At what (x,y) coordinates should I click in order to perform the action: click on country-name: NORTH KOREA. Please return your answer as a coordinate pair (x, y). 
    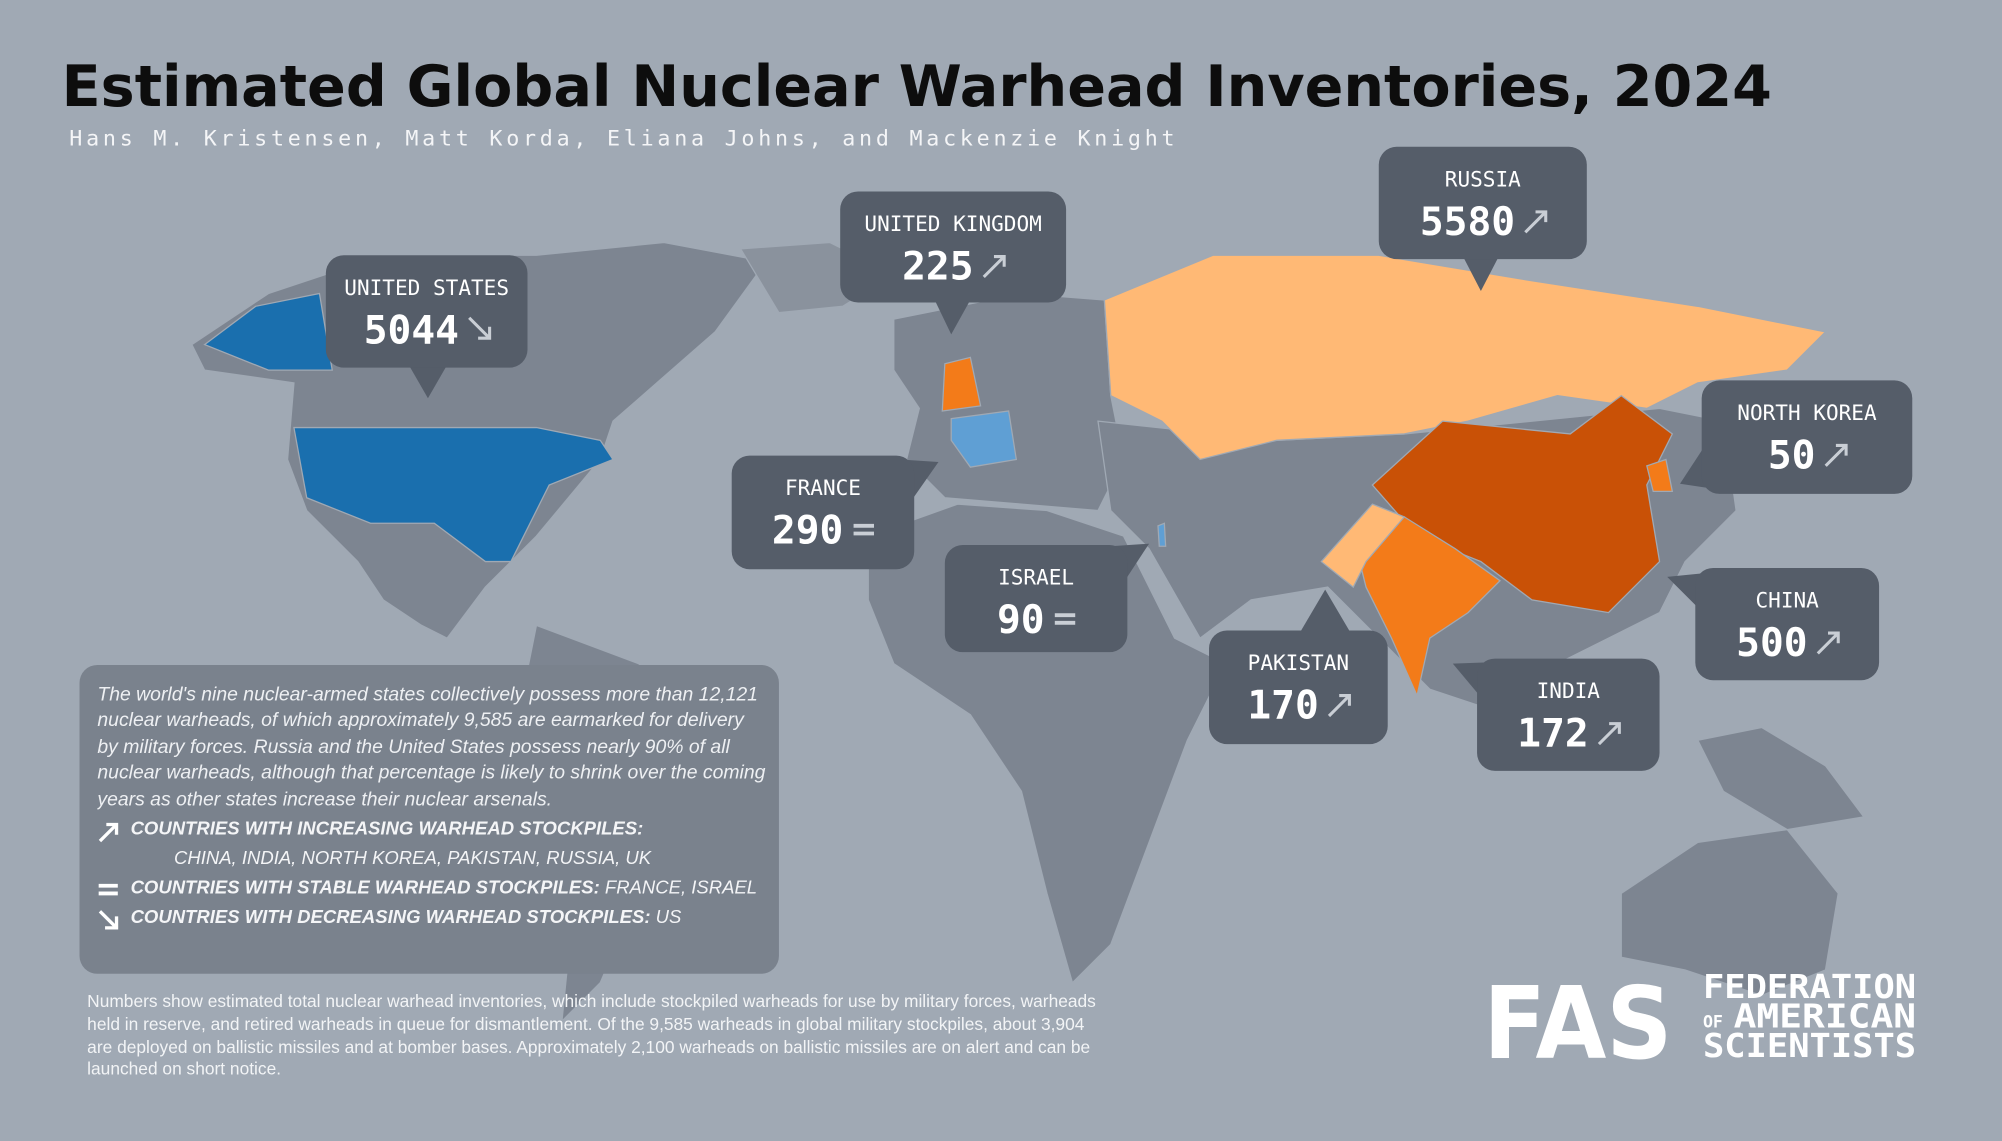
    Looking at the image, I should click on (1807, 412).